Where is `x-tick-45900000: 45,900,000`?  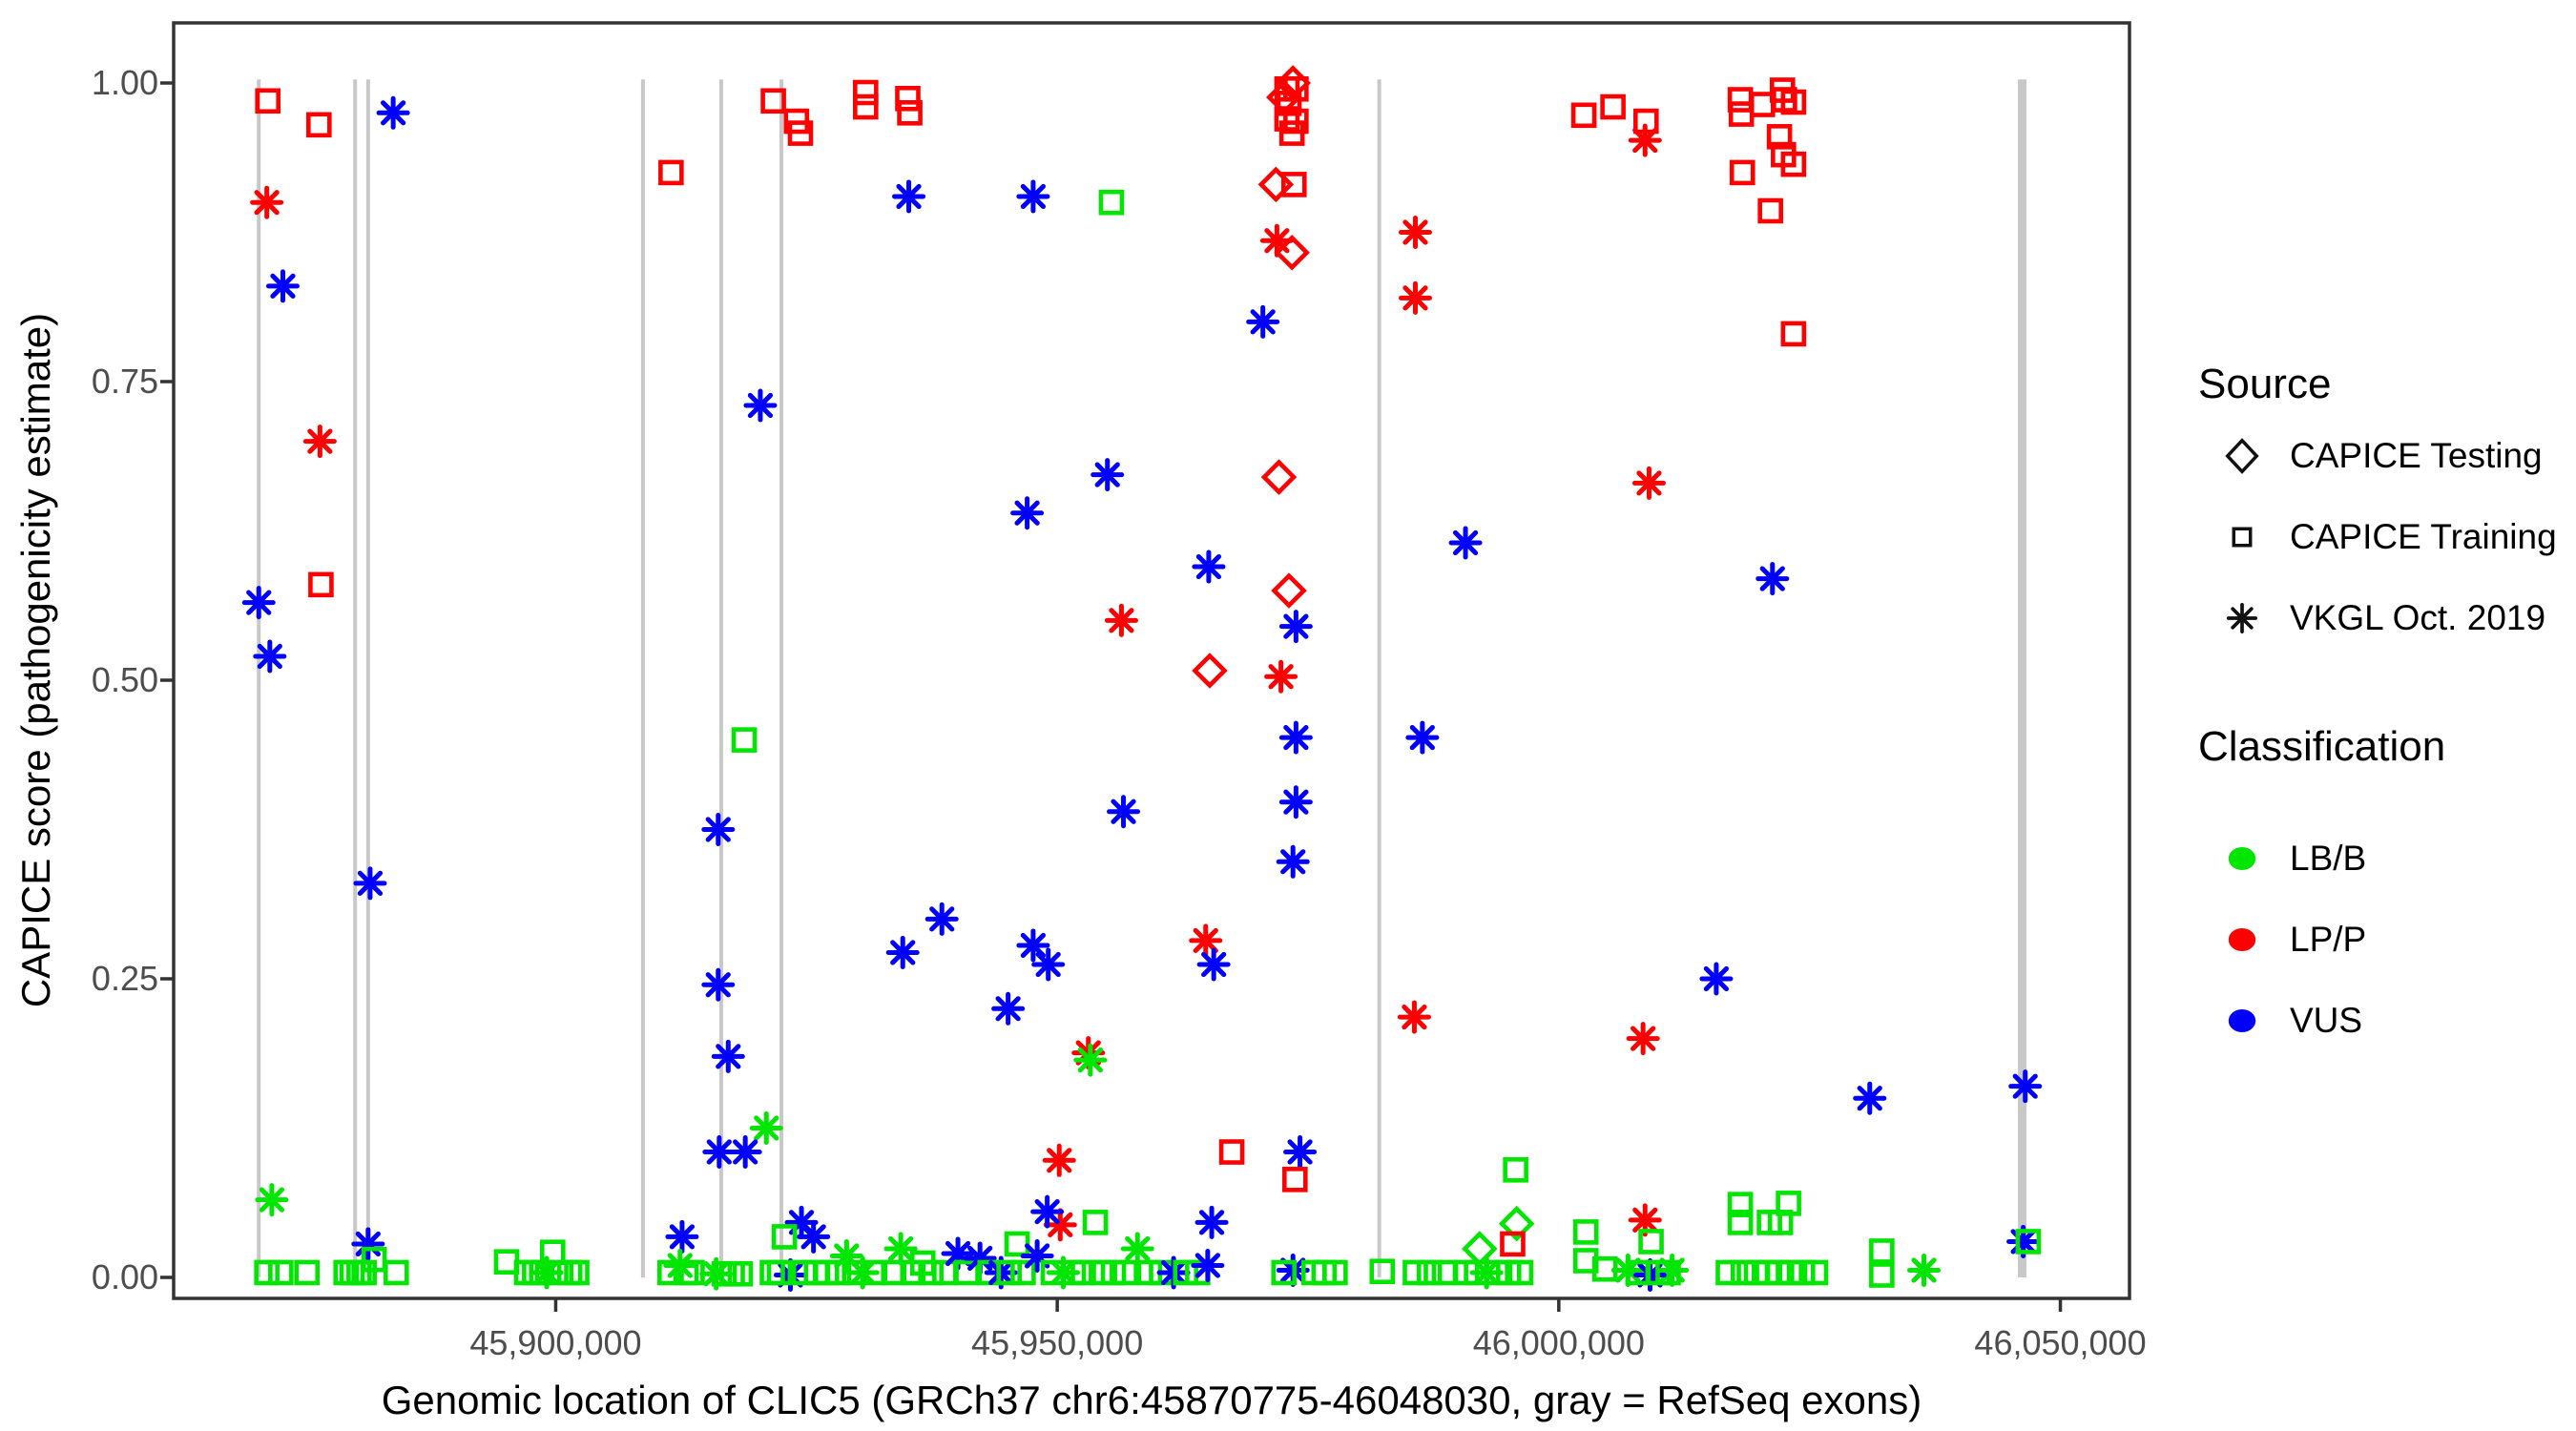
x-tick-45900000: 45,900,000 is located at coordinates (555, 1342).